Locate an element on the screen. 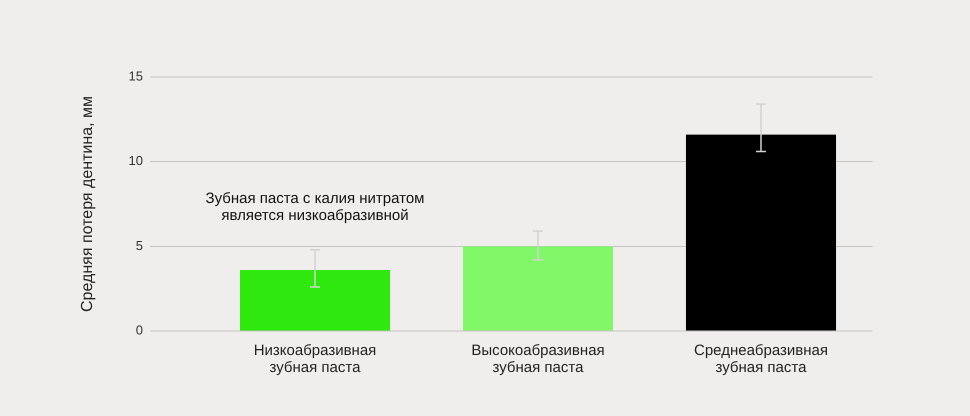  y-tick-label: 15 is located at coordinates (135, 76).